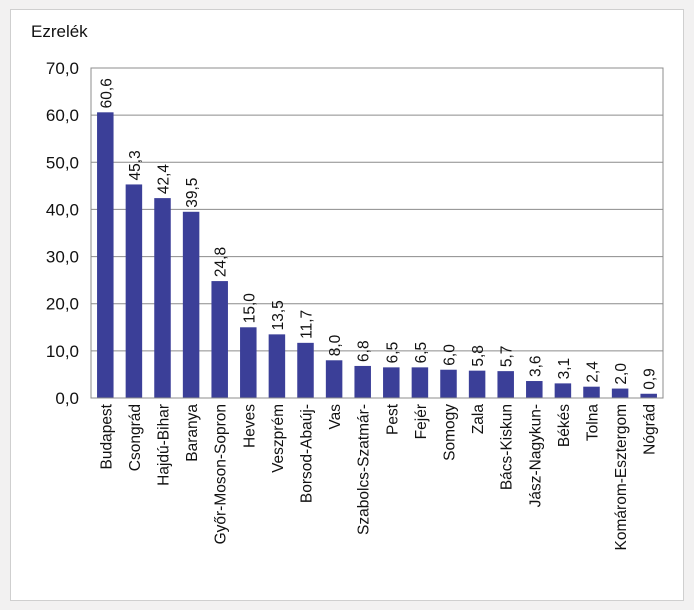  Describe the element at coordinates (192, 193) in the screenshot. I see `value-label: 39,5` at that location.